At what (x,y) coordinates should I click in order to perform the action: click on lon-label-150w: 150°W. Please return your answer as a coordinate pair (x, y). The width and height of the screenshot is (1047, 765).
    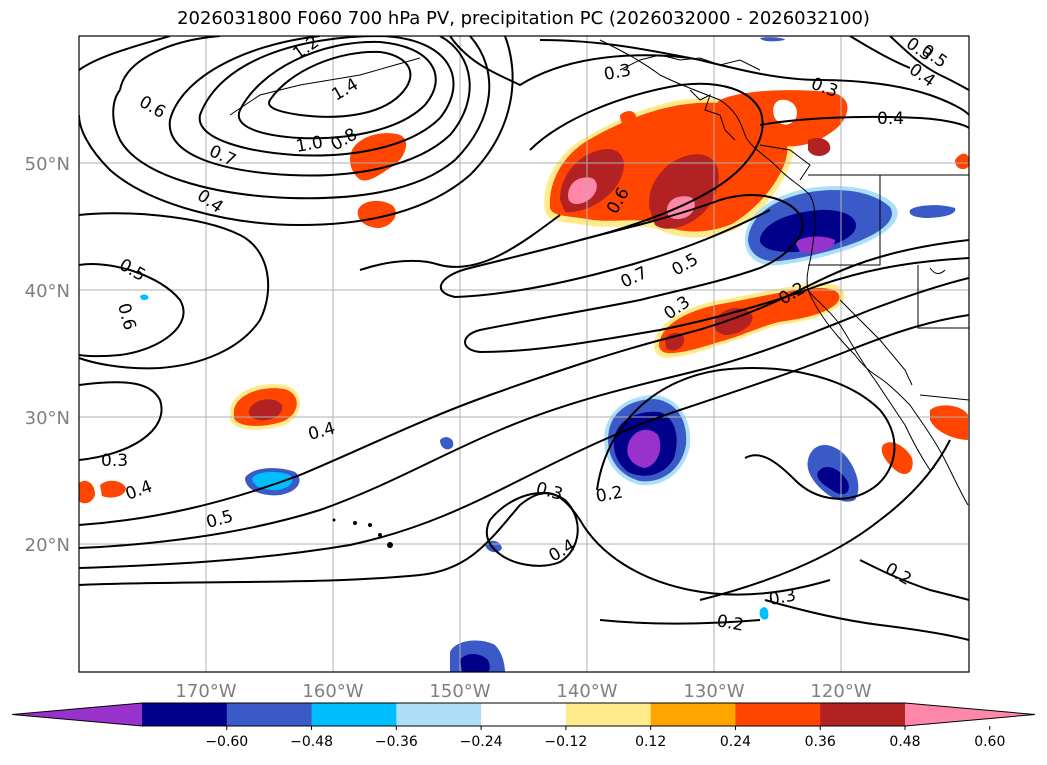
    Looking at the image, I should click on (459, 691).